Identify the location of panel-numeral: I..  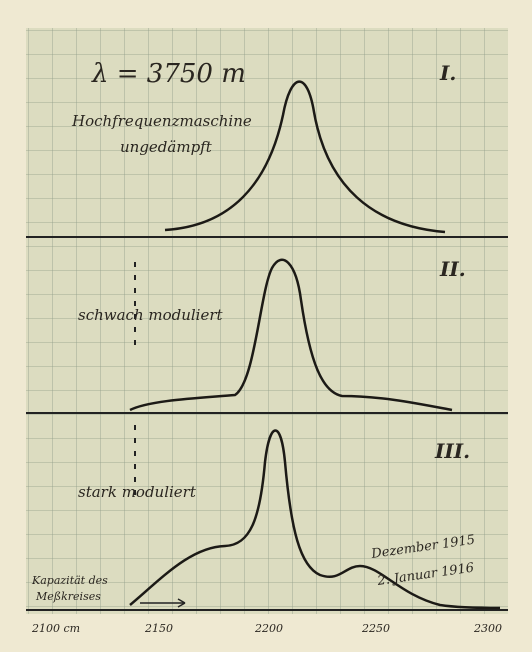
(447, 73).